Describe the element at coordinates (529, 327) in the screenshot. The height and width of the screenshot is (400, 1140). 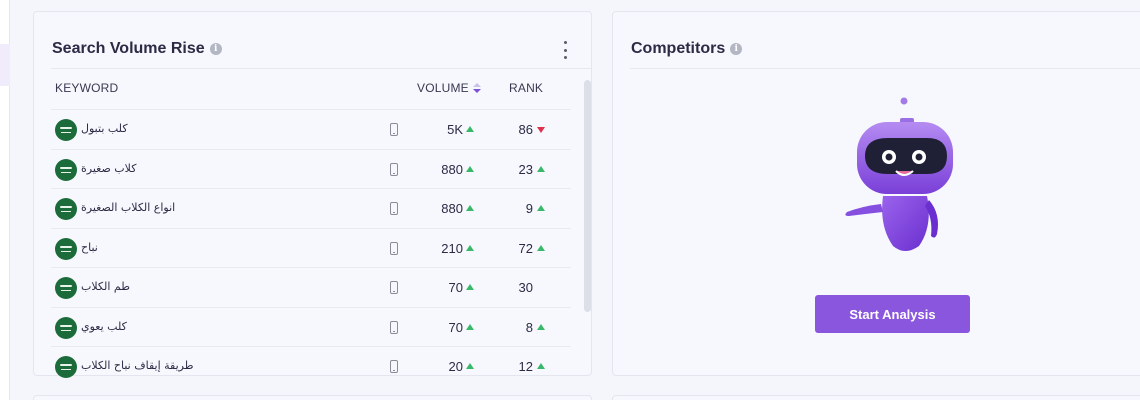
I see `rank-value: 8` at that location.